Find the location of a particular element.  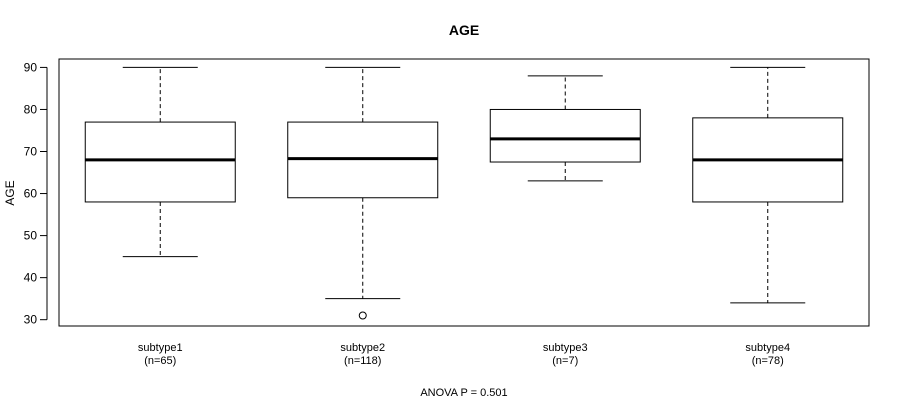

category-label: subtype1 is located at coordinates (160, 348).